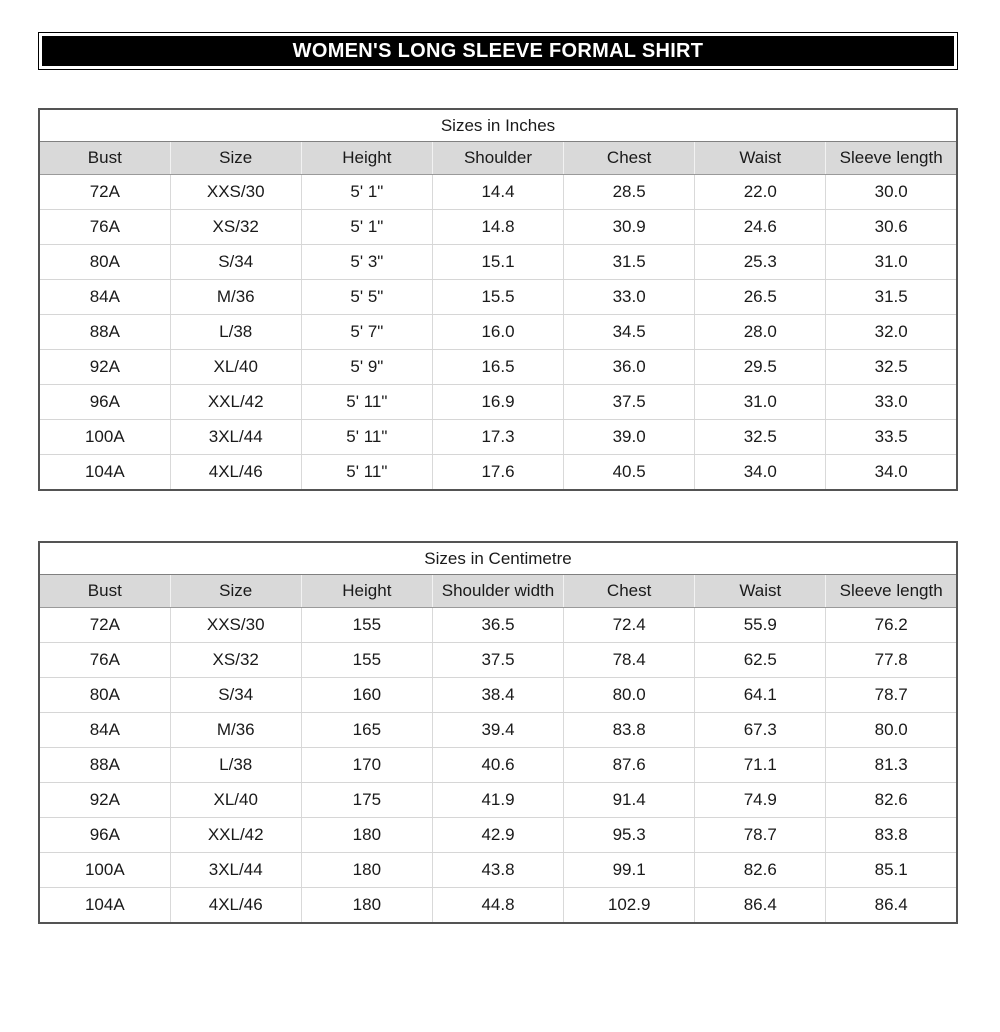  I want to click on table-row: 100A 3XL/44 180 43.8 99.1 82.6 85.1, so click(498, 870).